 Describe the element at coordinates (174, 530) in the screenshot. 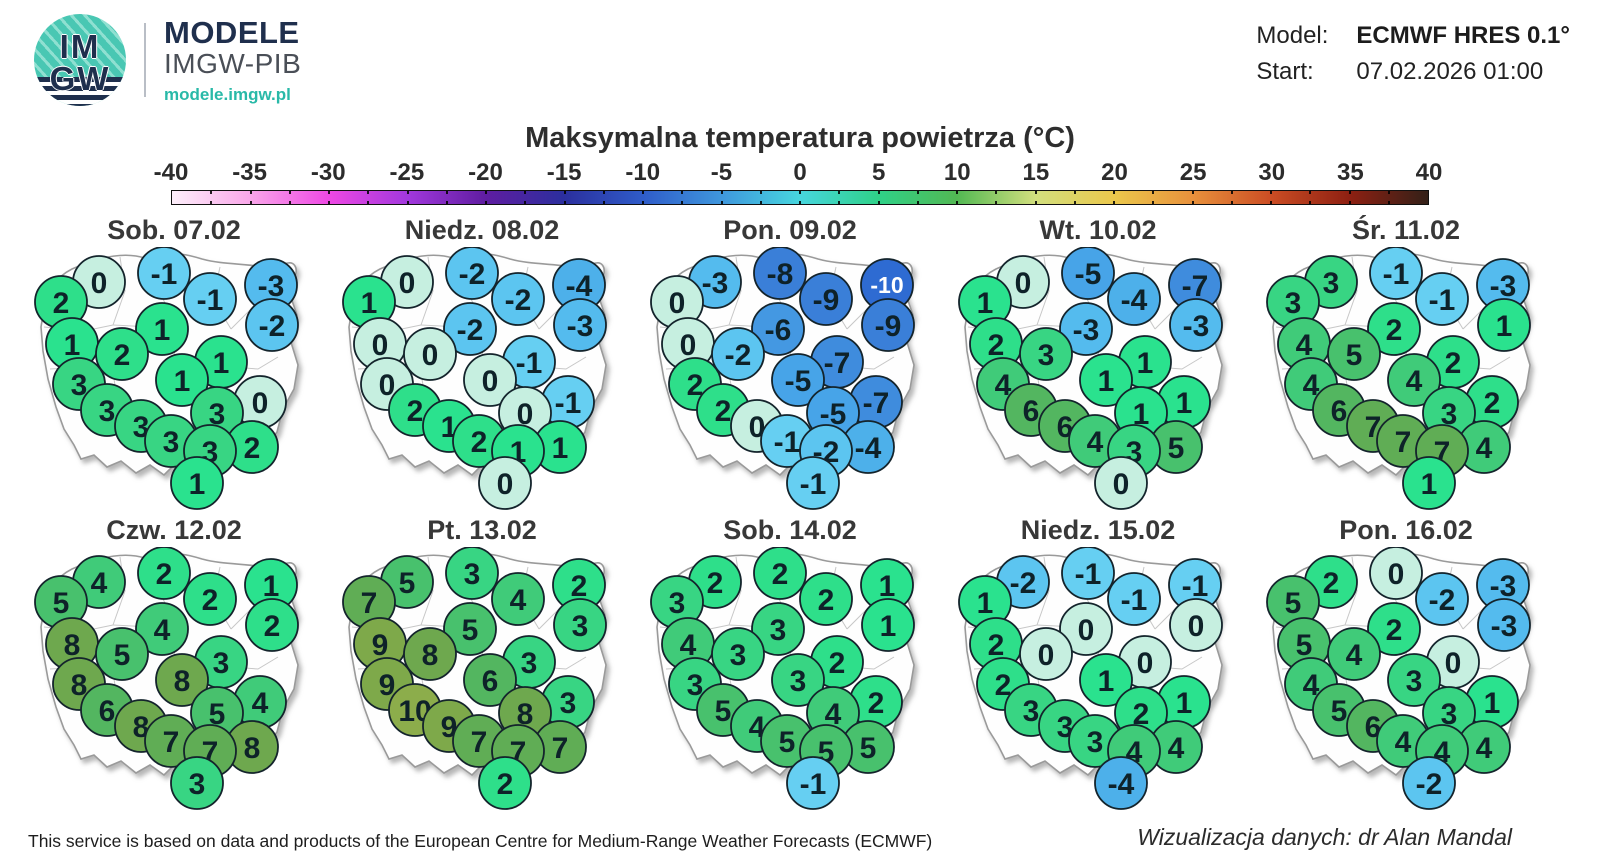

I see `map-title: Czw. 12.02` at that location.